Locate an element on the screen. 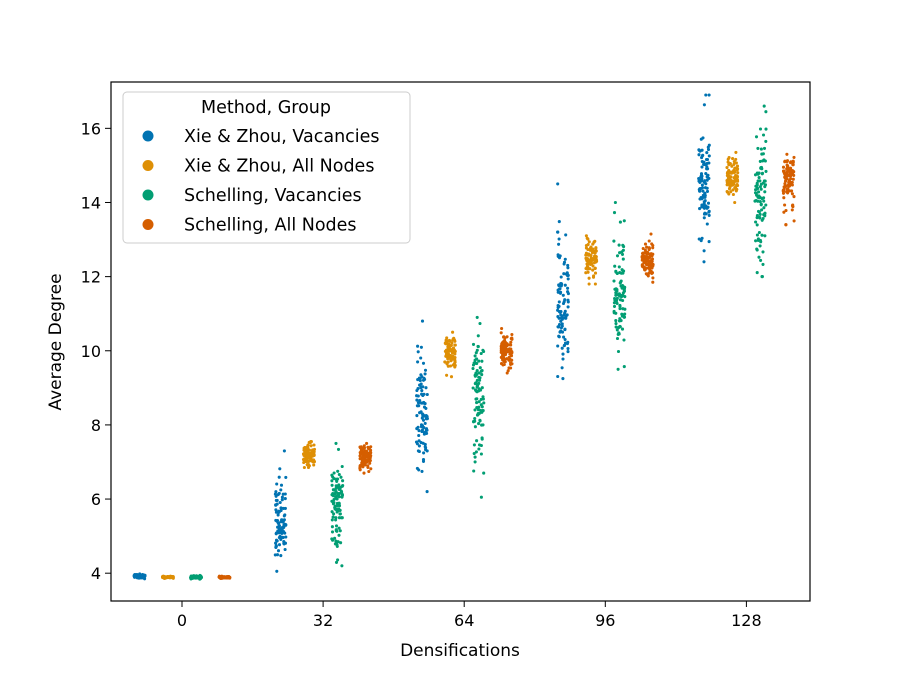 The width and height of the screenshot is (900, 675). legend-entry-label: Schelling, All Nodes is located at coordinates (270, 226).